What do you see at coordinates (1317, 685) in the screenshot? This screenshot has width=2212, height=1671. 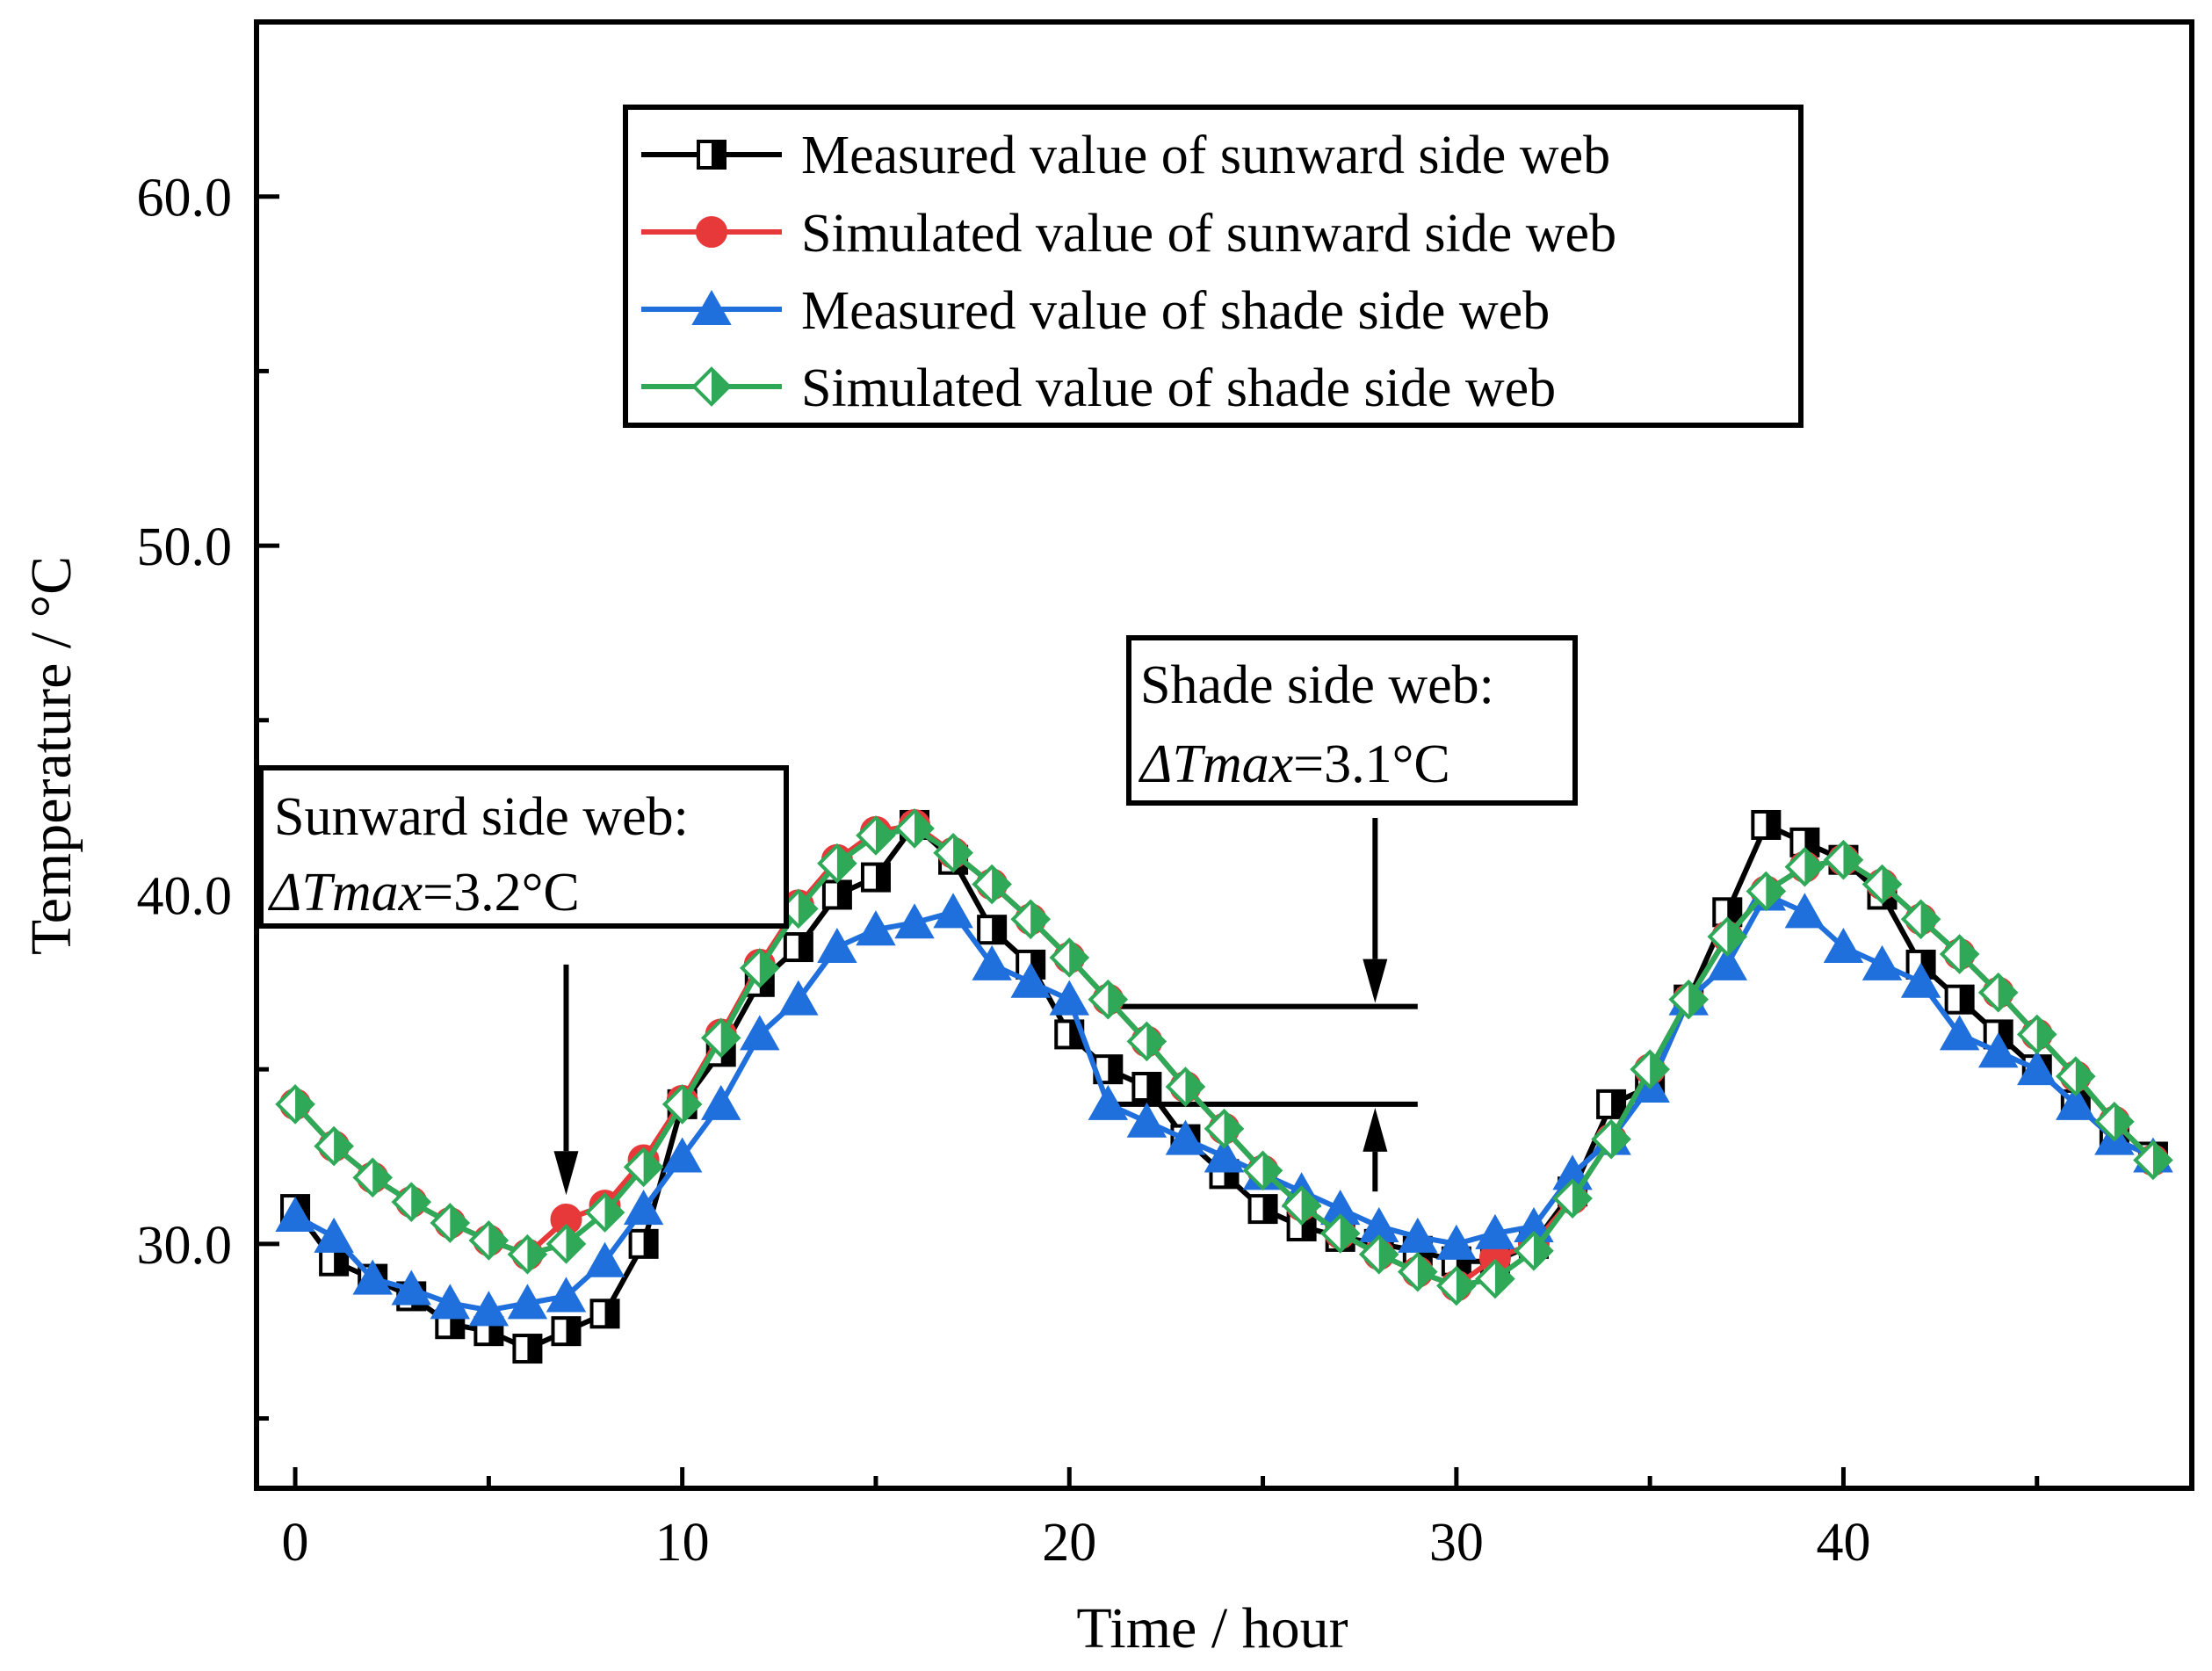 I see `annotation-shade-title: Shade side web:` at bounding box center [1317, 685].